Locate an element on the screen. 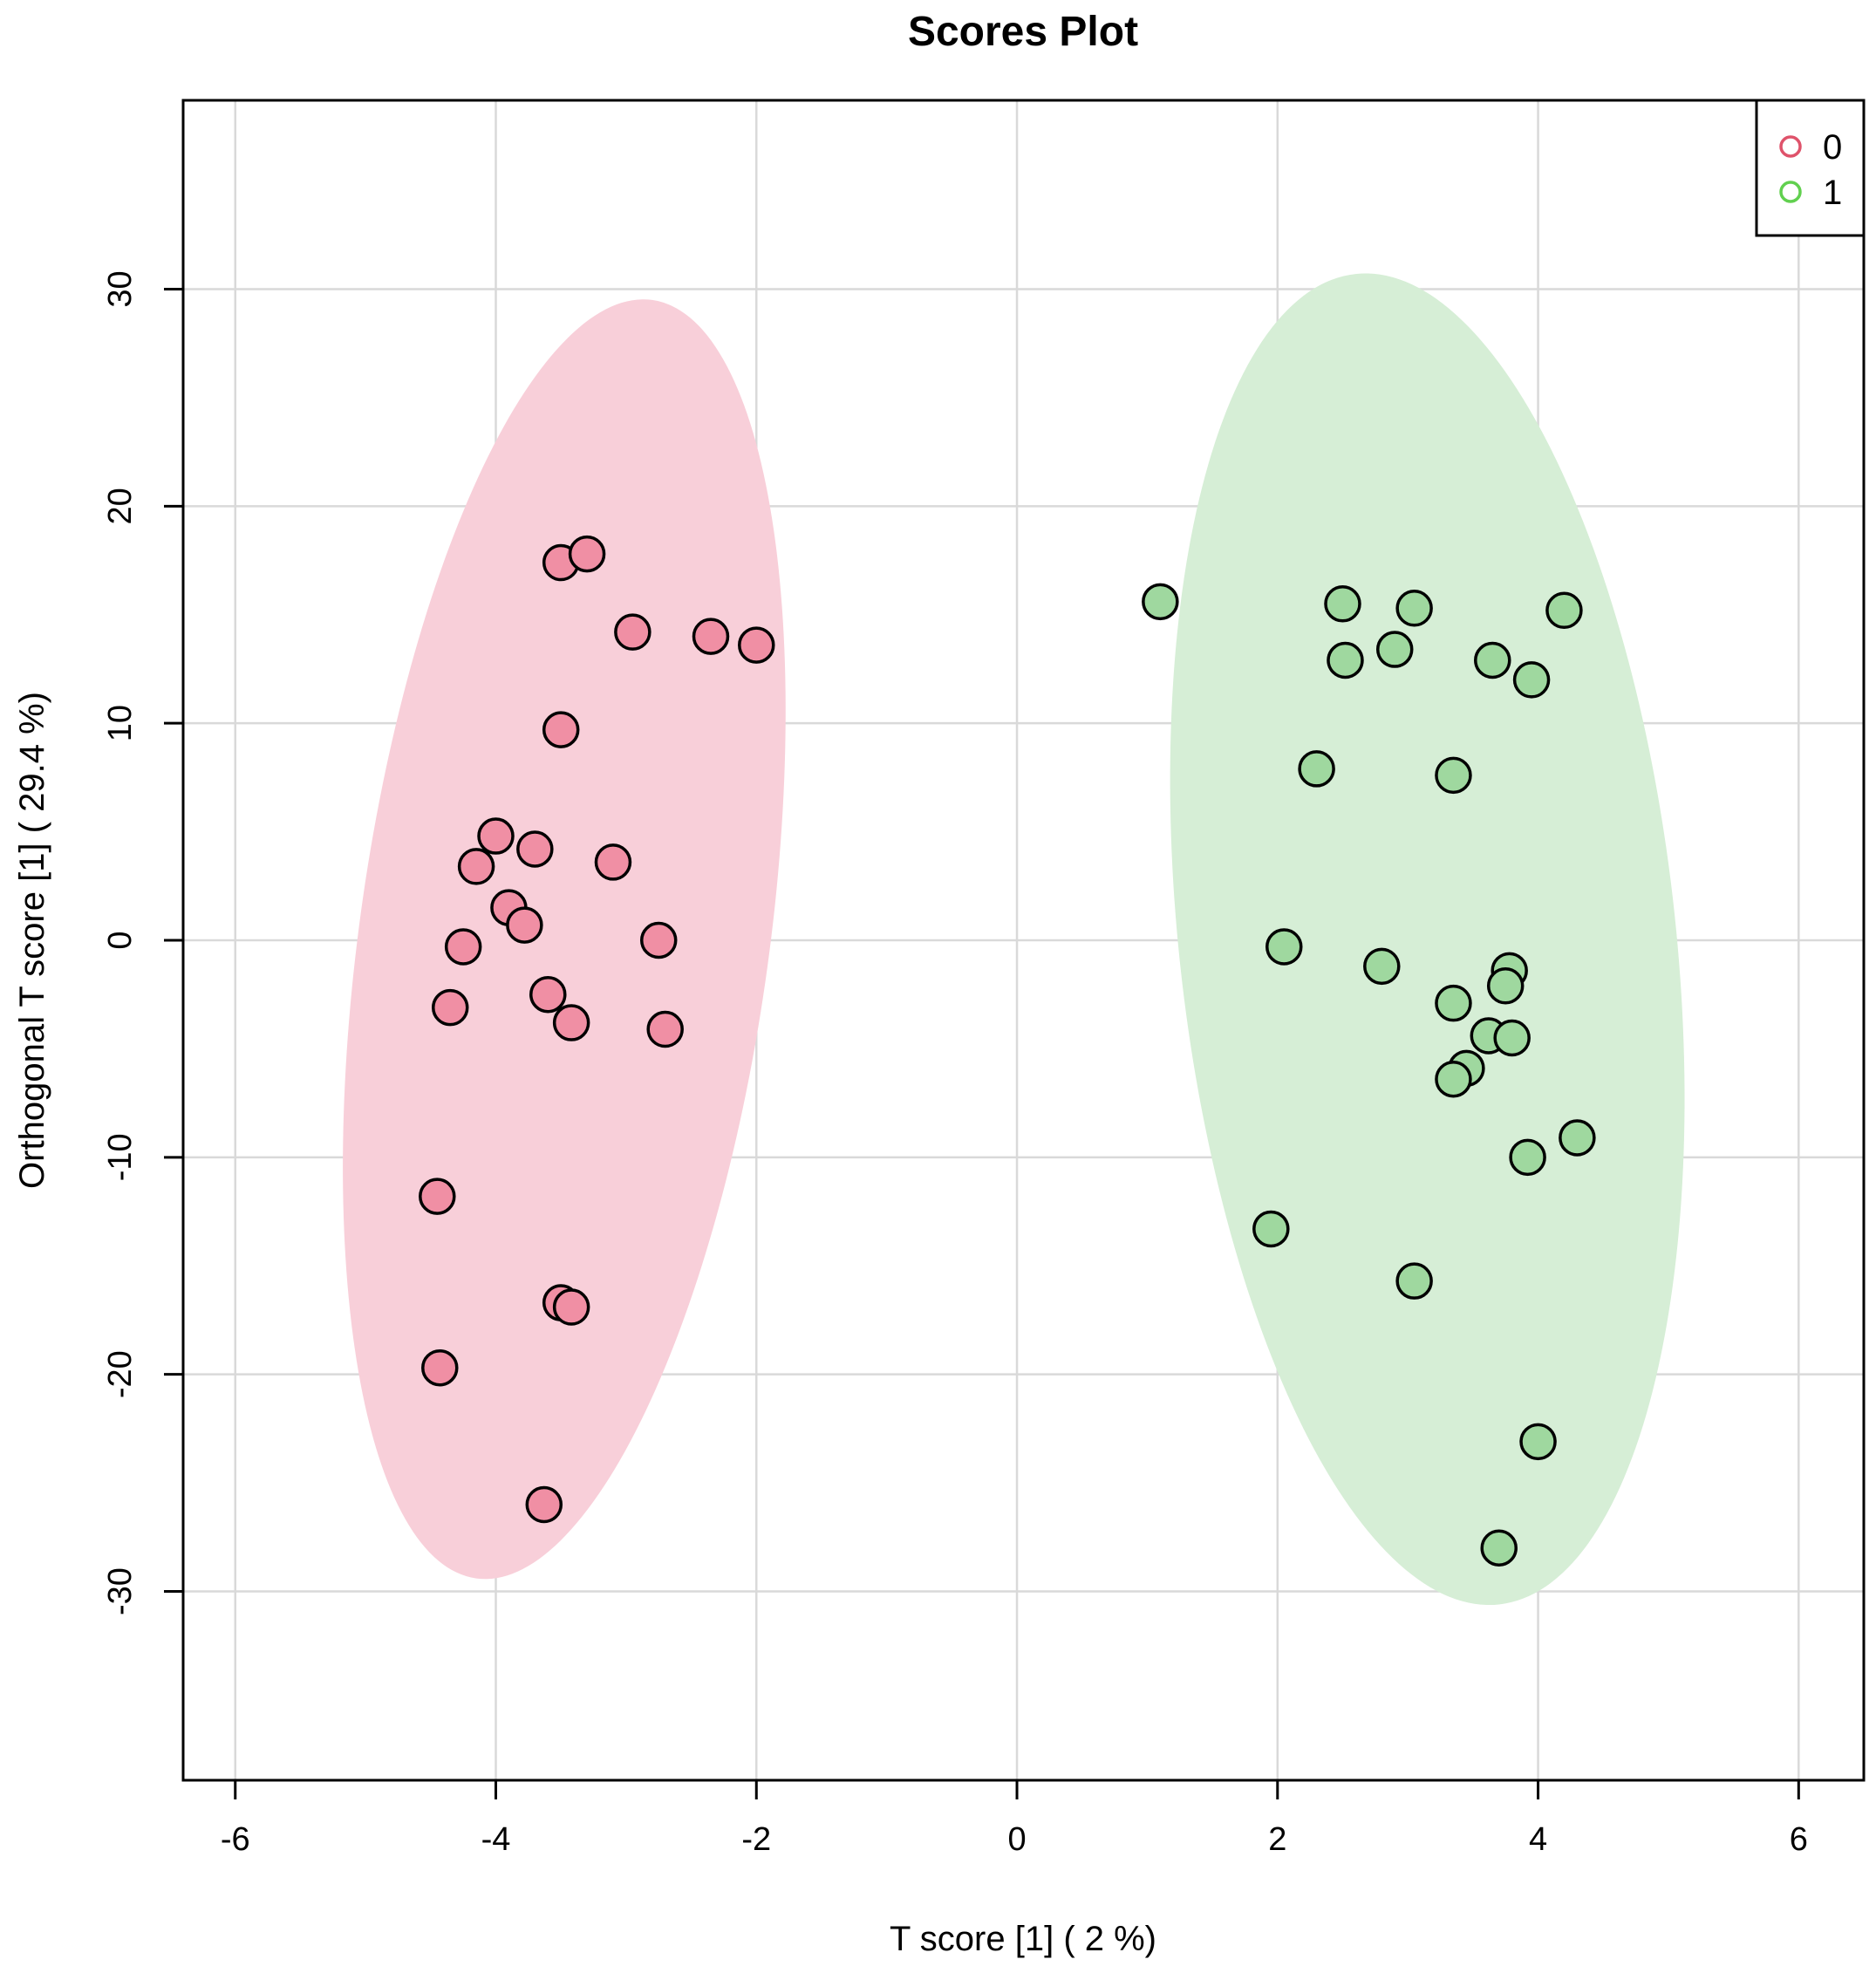 This screenshot has width=1876, height=1973. y-tick-label: -20 is located at coordinates (120, 1374).